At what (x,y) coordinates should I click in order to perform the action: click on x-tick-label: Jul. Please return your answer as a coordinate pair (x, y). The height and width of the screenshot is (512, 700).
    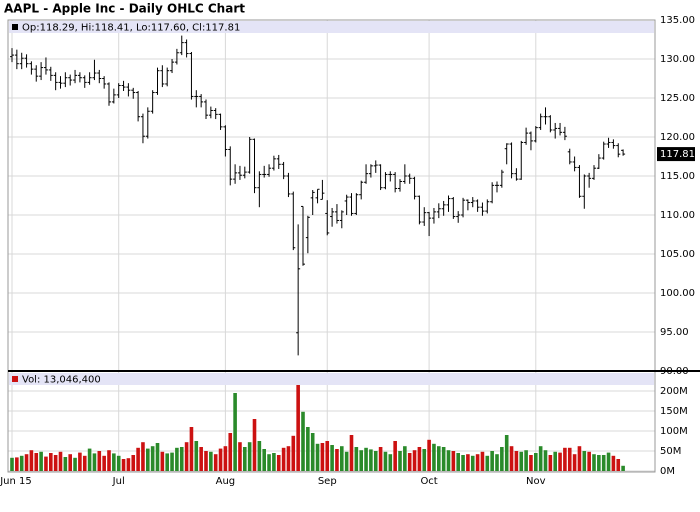
    Looking at the image, I should click on (118, 481).